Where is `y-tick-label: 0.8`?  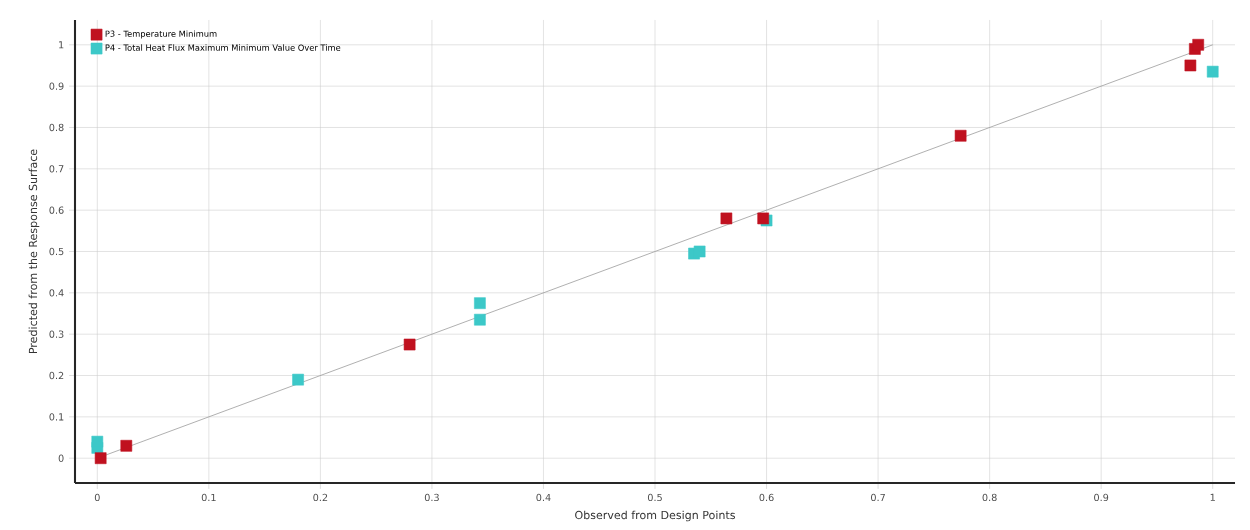 y-tick-label: 0.8 is located at coordinates (56, 127).